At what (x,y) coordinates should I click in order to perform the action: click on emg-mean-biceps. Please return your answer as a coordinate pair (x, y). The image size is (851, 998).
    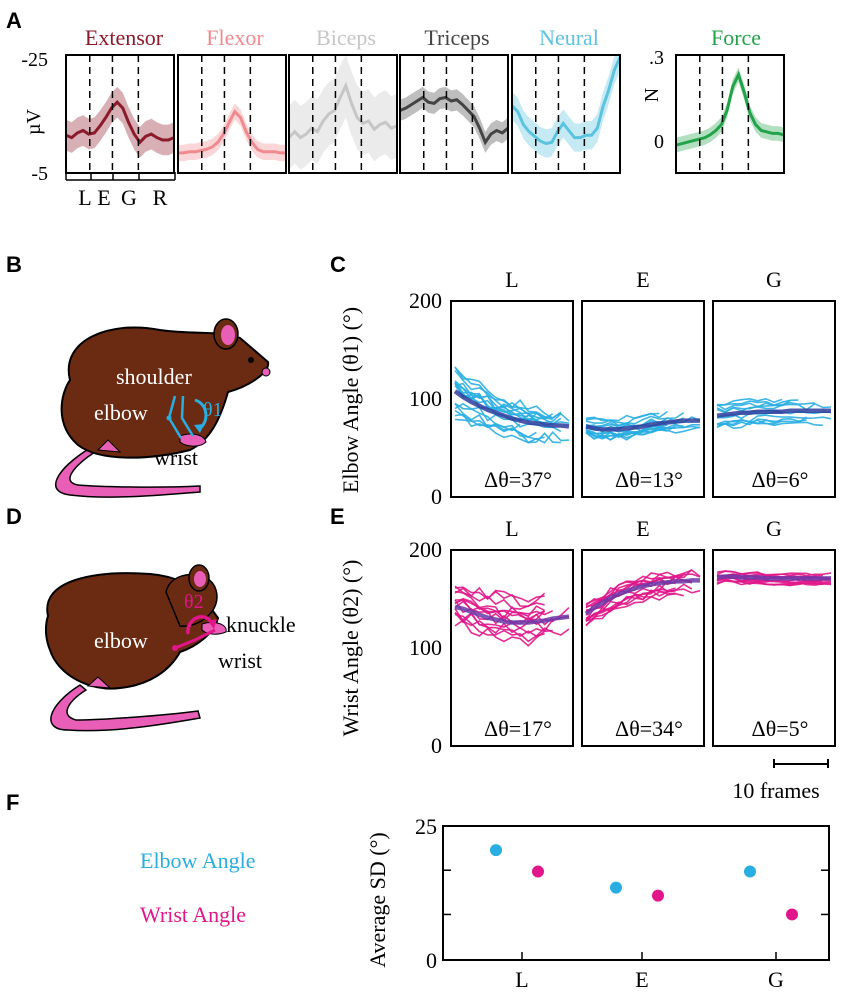
    Looking at the image, I should click on (342, 110).